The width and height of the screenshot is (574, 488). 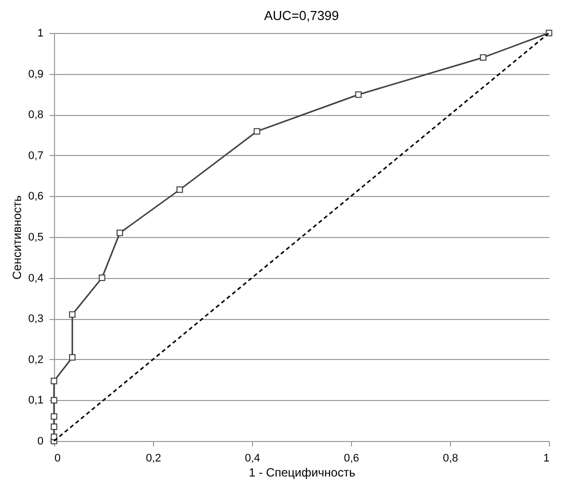 What do you see at coordinates (252, 458) in the screenshot?
I see `x-tick-label: 0,4` at bounding box center [252, 458].